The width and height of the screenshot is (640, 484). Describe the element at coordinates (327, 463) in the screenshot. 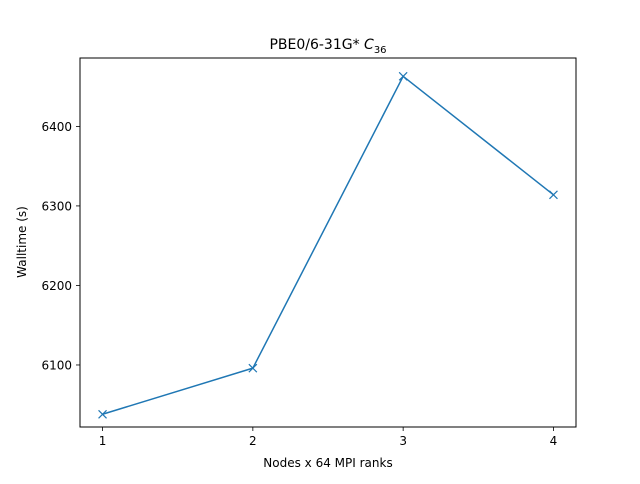

I see `x-axis-label: Nodes x 64 MPI ranks` at that location.